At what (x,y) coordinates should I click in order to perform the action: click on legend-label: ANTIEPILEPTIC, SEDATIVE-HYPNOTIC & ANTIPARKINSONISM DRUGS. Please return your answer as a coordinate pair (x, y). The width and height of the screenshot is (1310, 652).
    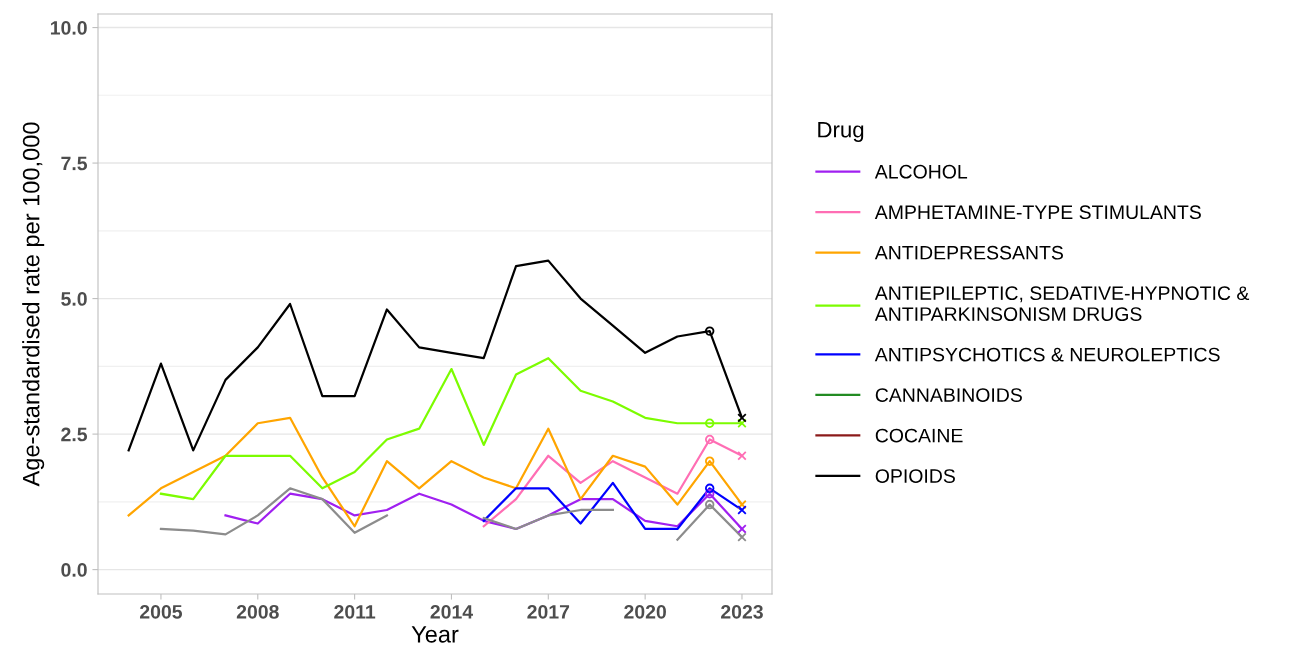
    Looking at the image, I should click on (1062, 303).